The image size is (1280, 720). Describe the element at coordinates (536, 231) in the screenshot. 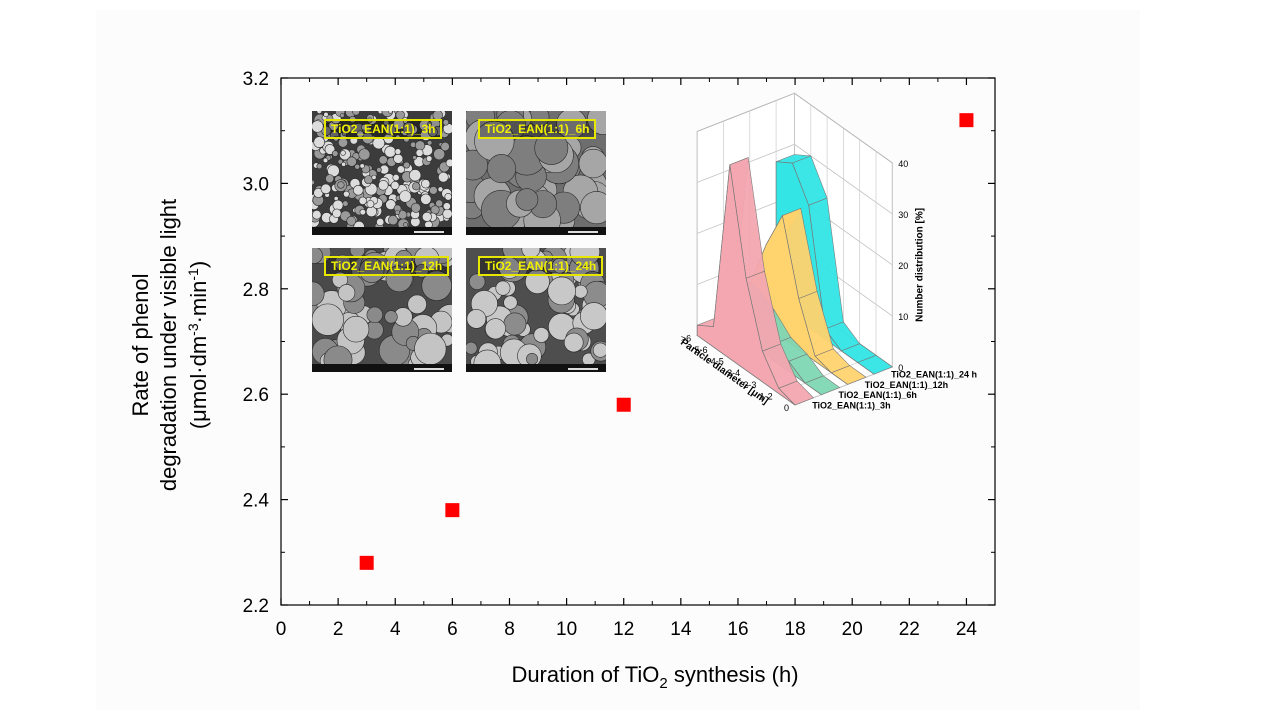

I see `sem-info-bar` at that location.